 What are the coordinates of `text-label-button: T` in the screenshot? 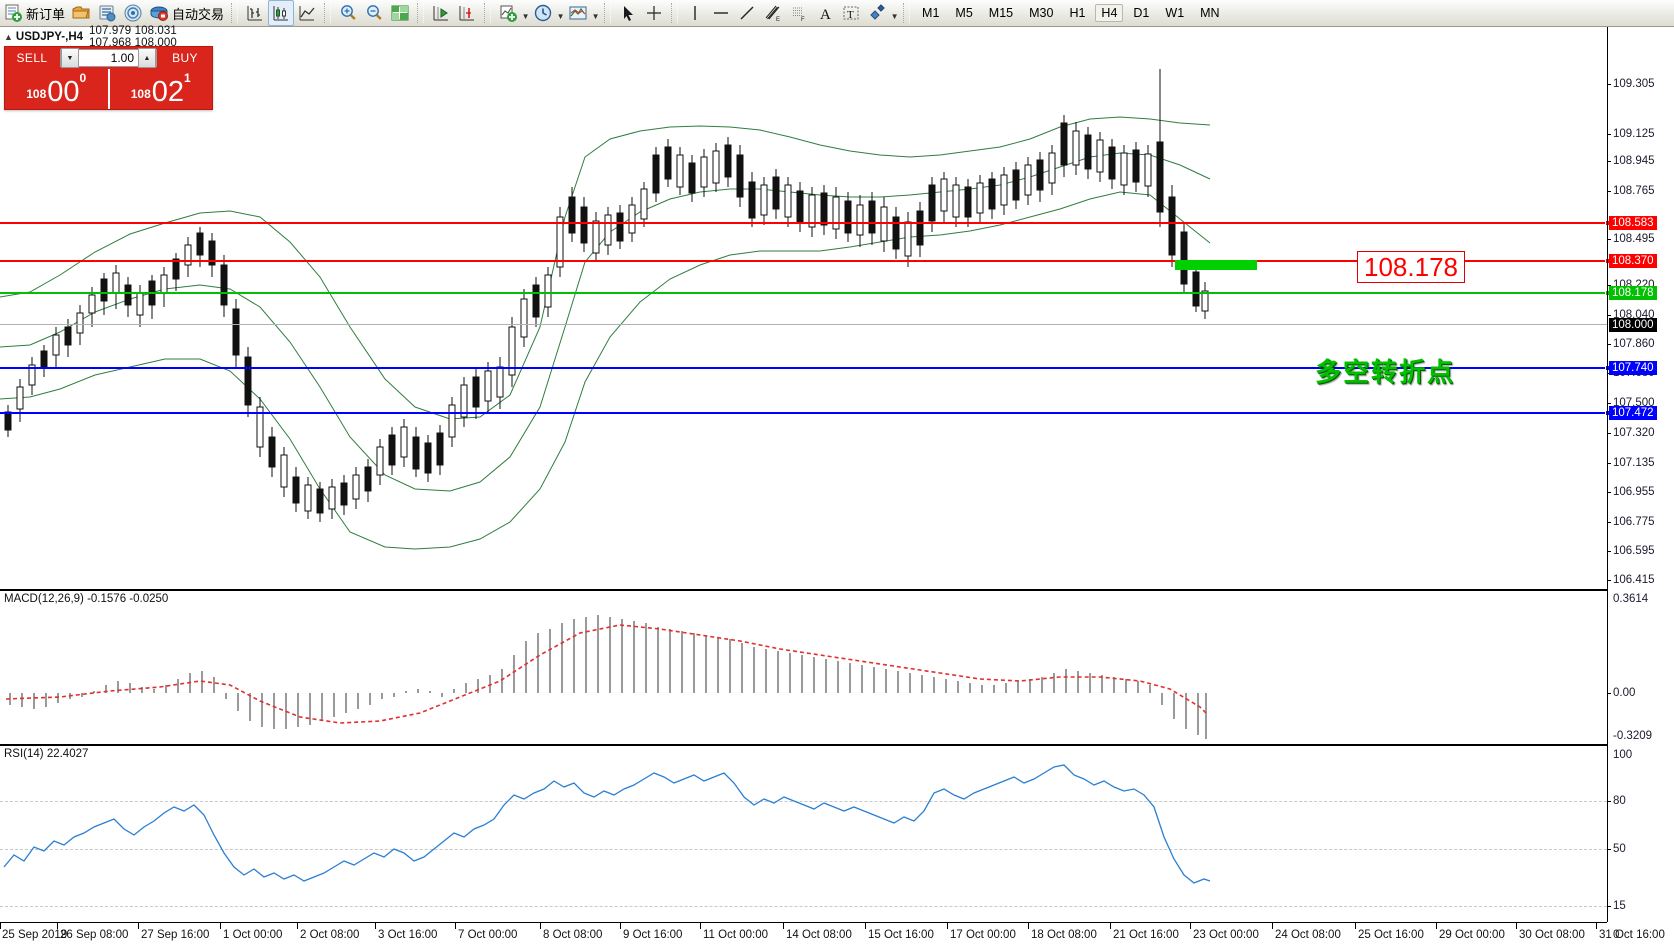 It's located at (851, 13).